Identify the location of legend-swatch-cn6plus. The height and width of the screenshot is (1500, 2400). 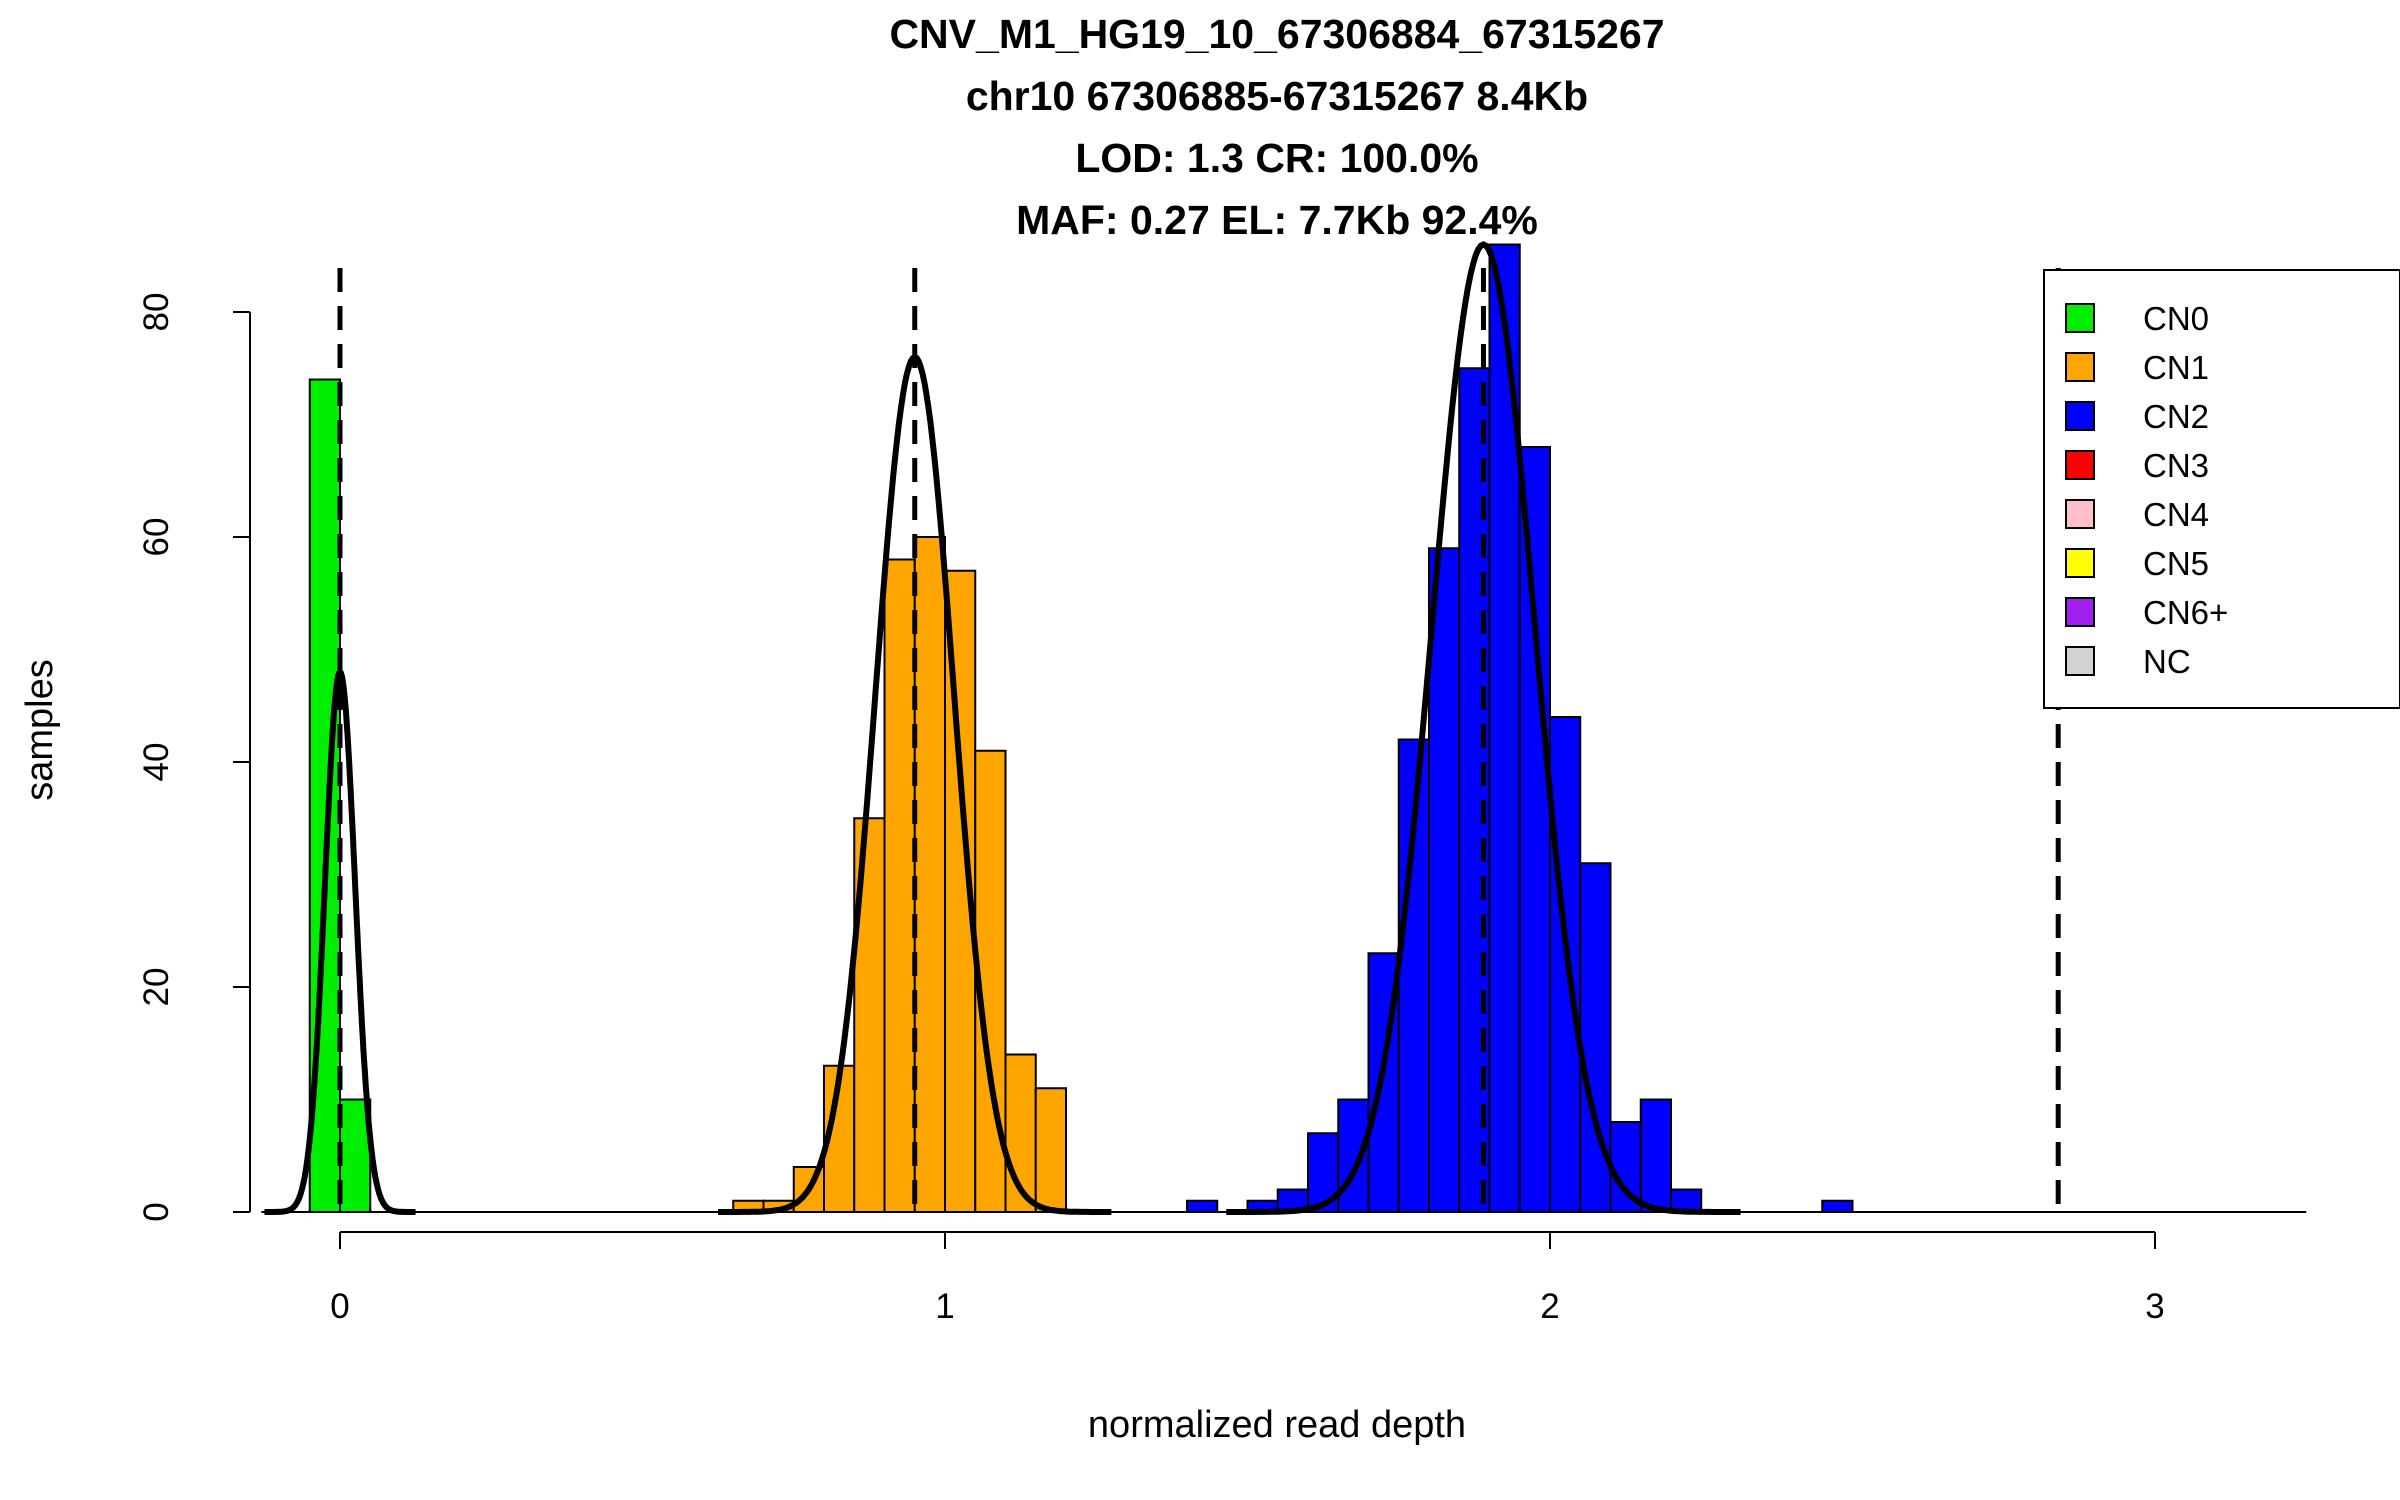
(2080, 612).